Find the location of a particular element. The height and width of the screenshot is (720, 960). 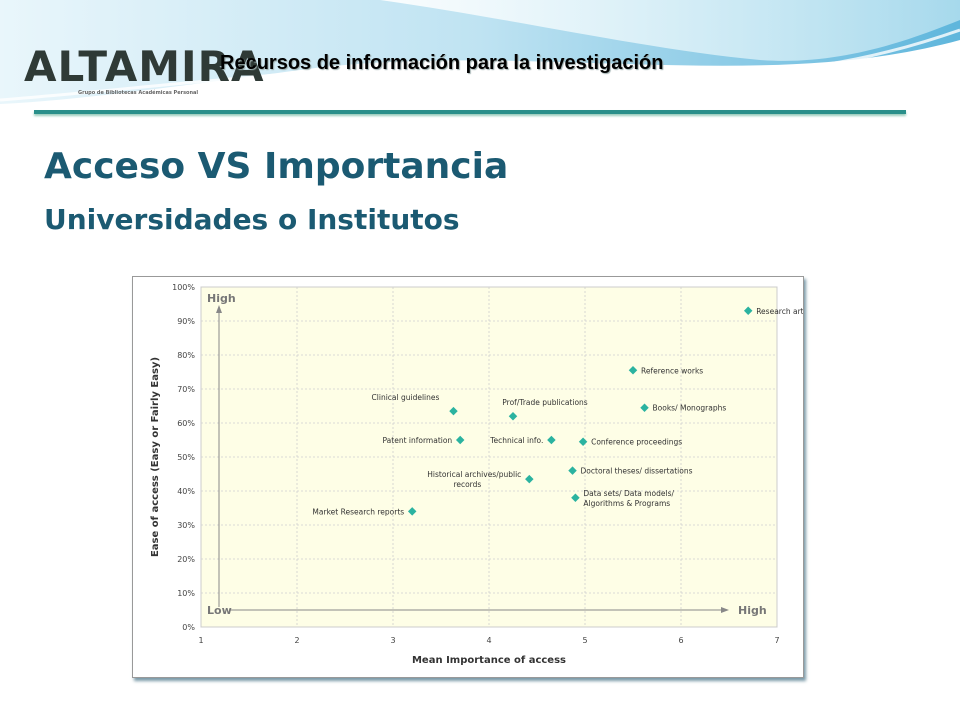

y-tick-label: 100% is located at coordinates (183, 287).